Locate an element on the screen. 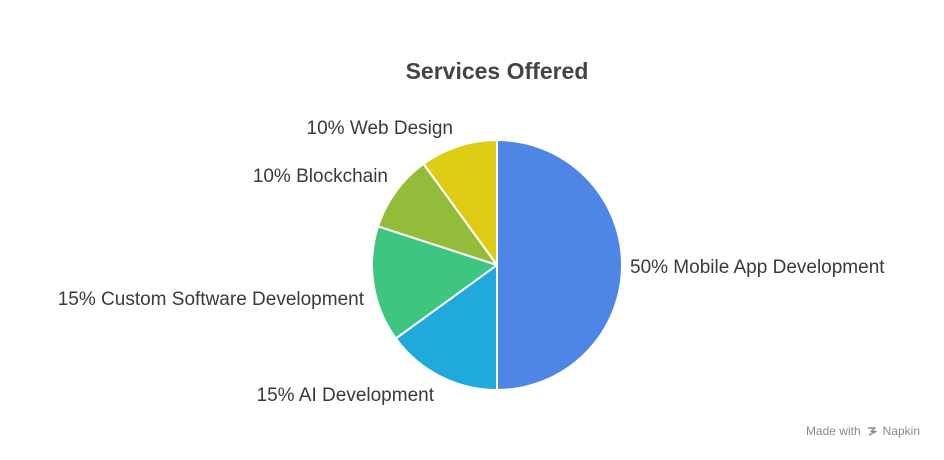 This screenshot has width=944, height=460. pie-slice-custom-software-development is located at coordinates (434, 282).